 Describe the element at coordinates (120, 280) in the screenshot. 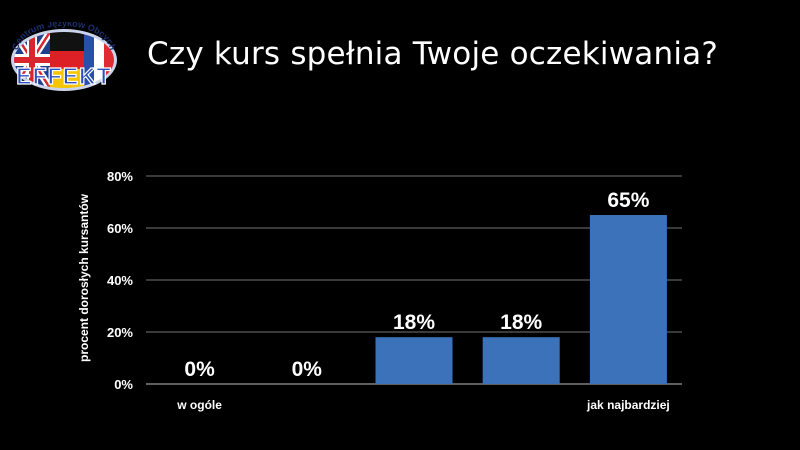

I see `y-tick-label: 40%` at that location.